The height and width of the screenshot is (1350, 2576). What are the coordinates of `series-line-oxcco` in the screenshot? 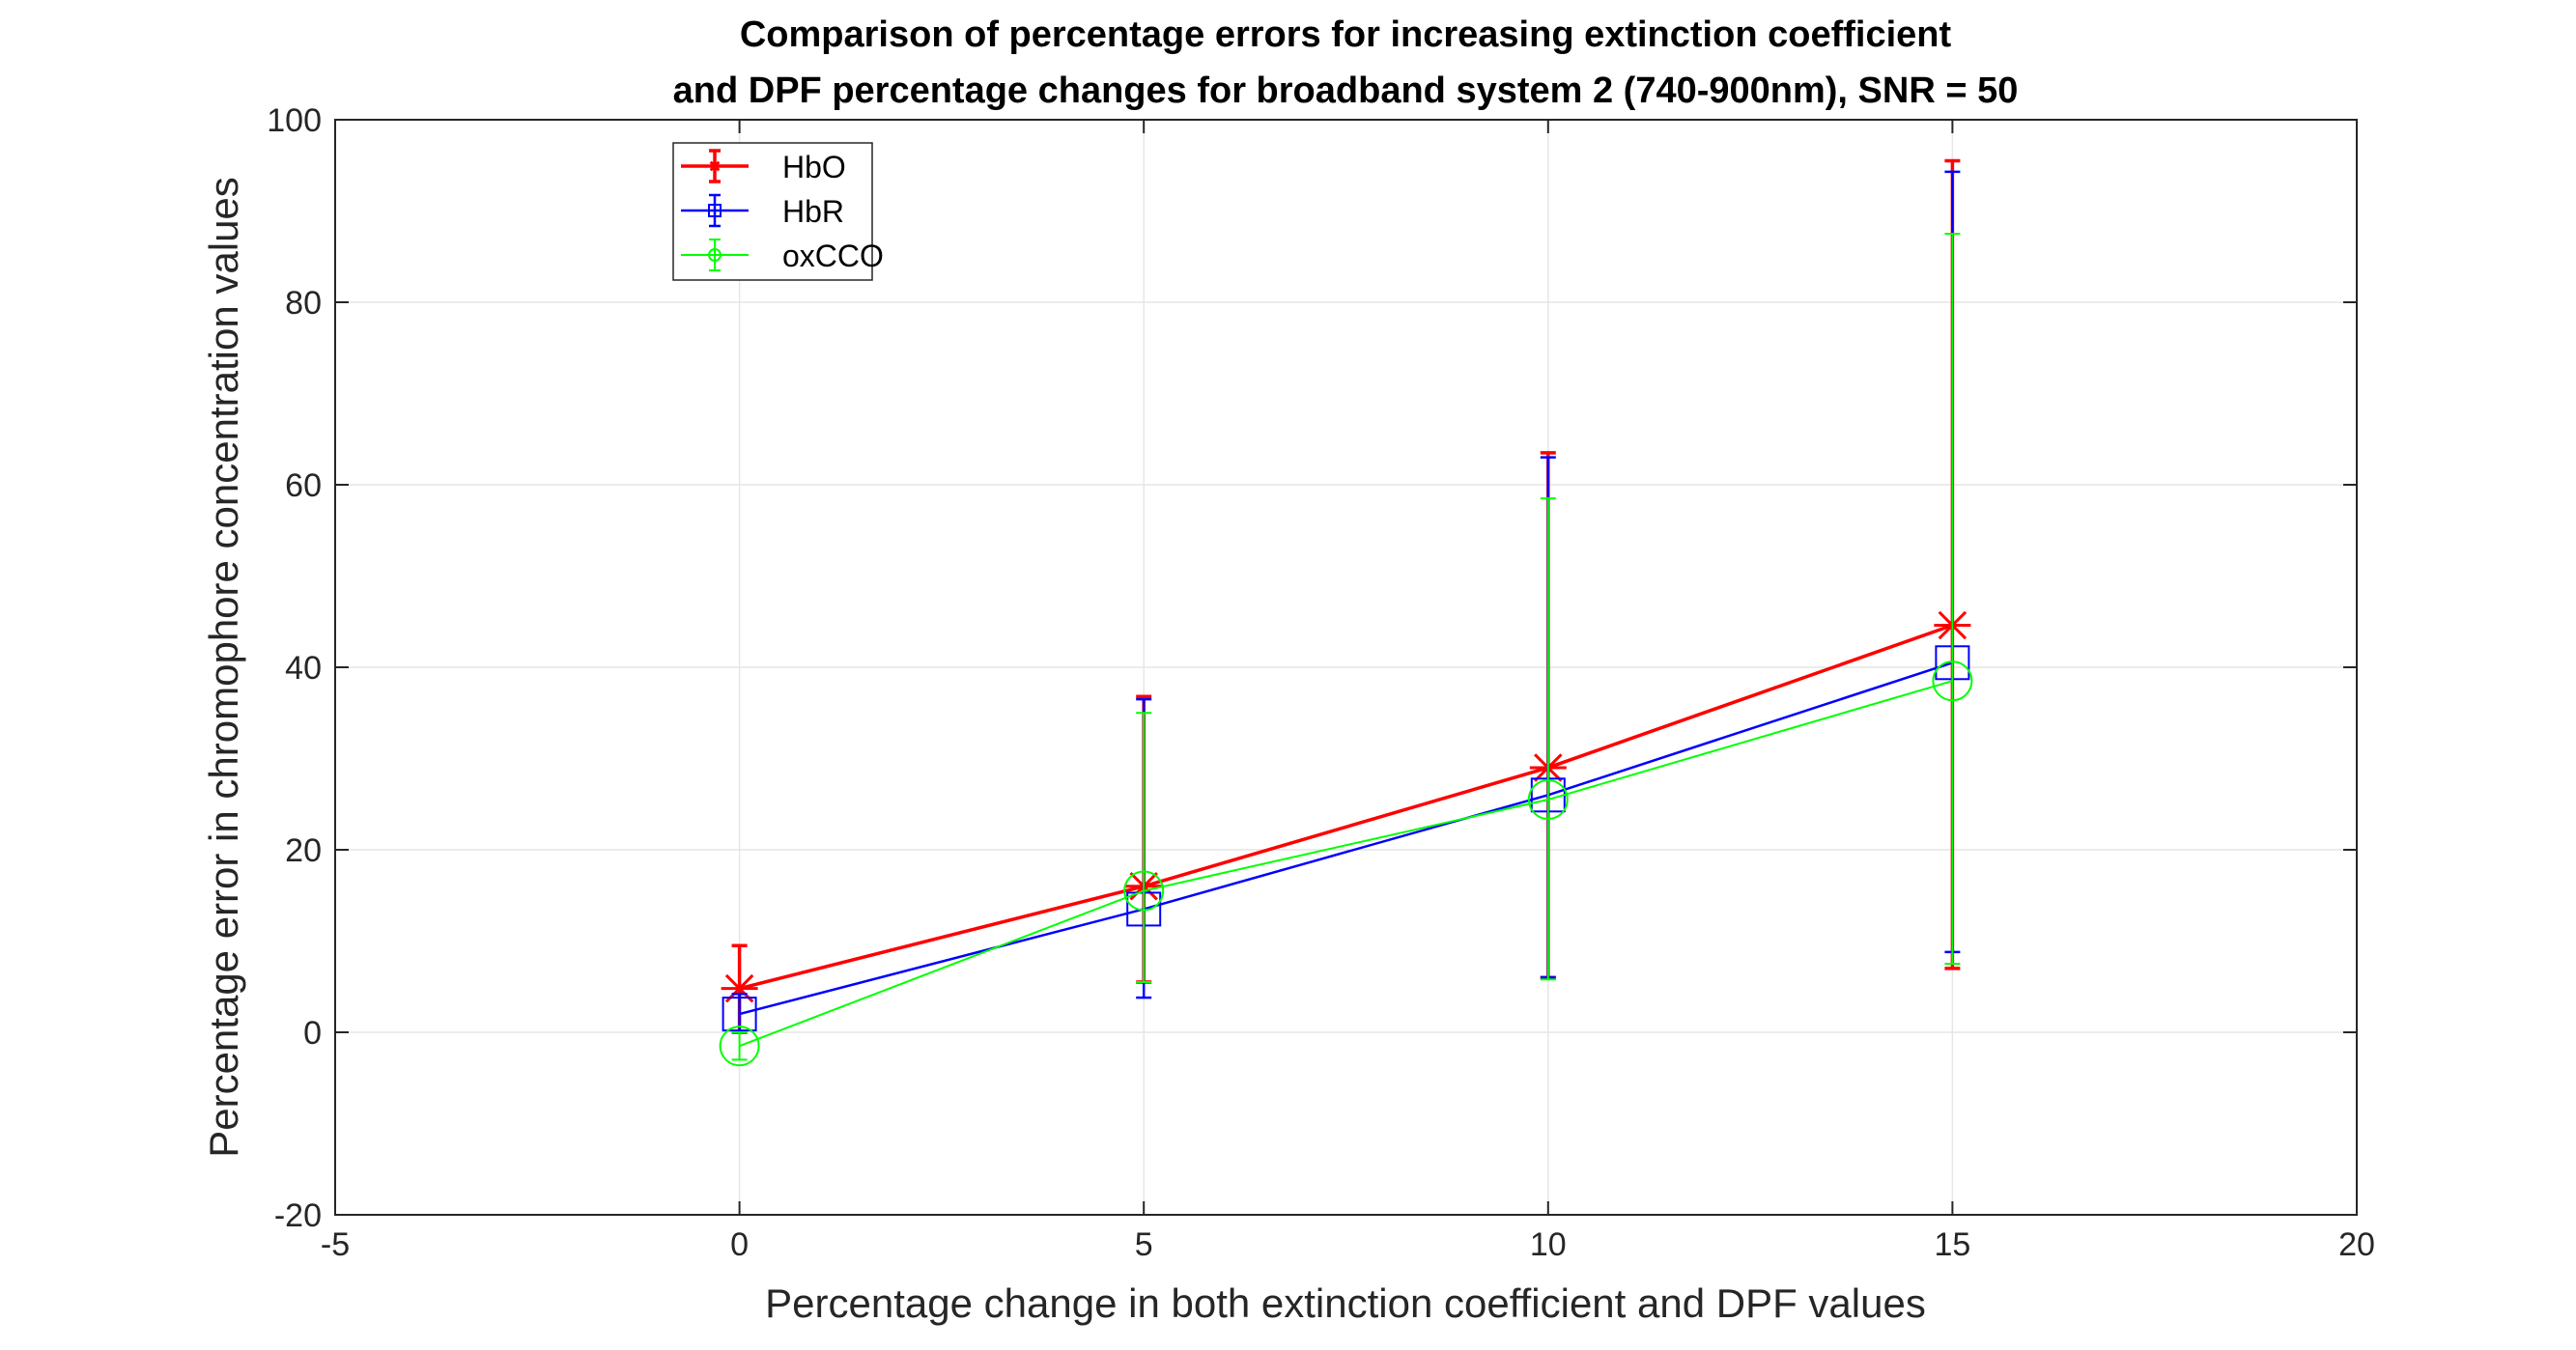 It's located at (1346, 864).